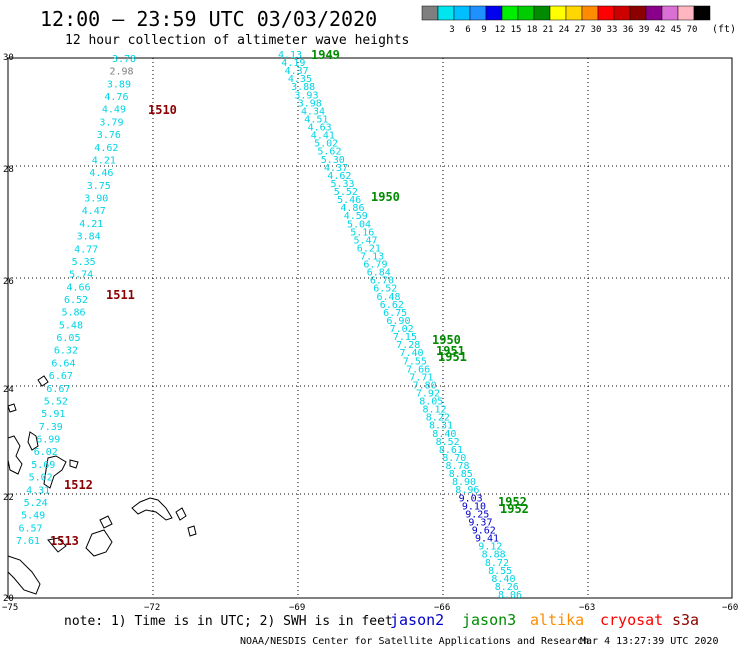  Describe the element at coordinates (480, 523) in the screenshot. I see `wave-height-value: 9.37` at that location.